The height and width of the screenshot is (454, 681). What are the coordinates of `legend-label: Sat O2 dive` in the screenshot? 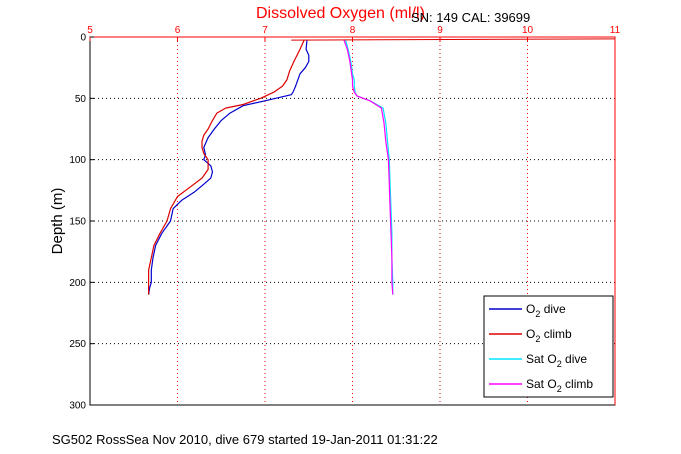 It's located at (556, 360).